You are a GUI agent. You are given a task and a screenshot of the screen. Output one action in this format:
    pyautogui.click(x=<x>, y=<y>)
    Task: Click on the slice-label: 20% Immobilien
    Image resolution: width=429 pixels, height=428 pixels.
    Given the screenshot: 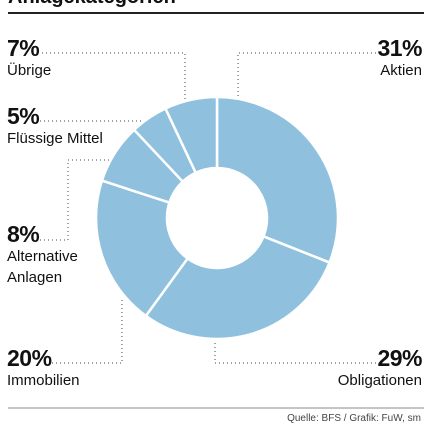 What is the action you would take?
    pyautogui.click(x=67, y=368)
    